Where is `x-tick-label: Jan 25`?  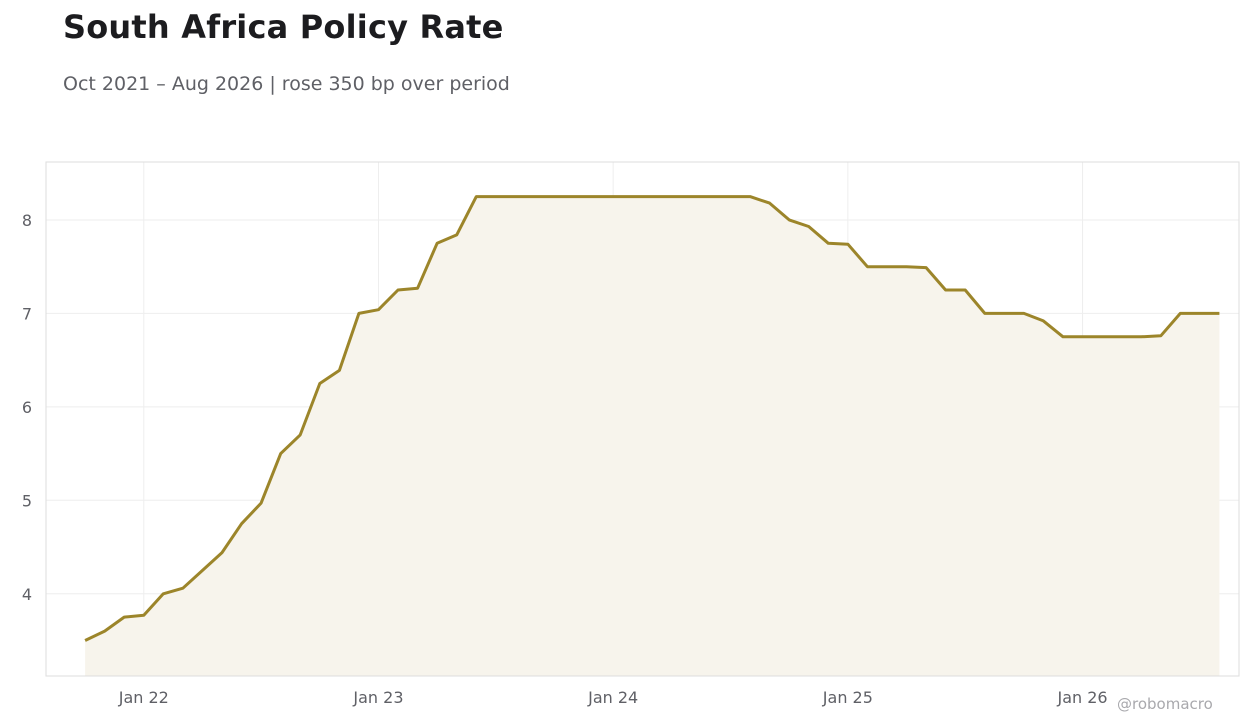
x-tick-label: Jan 25 is located at coordinates (847, 697).